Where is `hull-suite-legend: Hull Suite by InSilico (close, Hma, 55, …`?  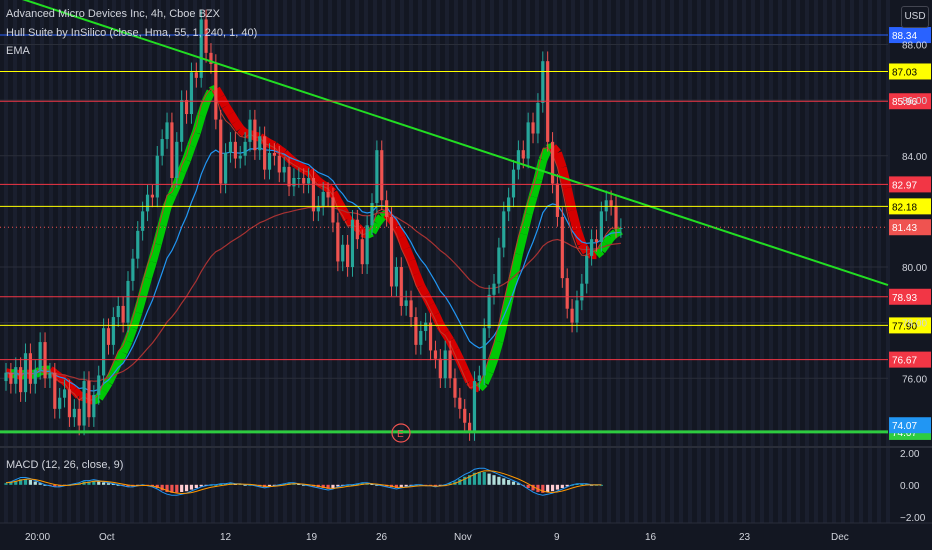
hull-suite-legend: Hull Suite by InSilico (close, Hma, 55, … is located at coordinates (132, 33).